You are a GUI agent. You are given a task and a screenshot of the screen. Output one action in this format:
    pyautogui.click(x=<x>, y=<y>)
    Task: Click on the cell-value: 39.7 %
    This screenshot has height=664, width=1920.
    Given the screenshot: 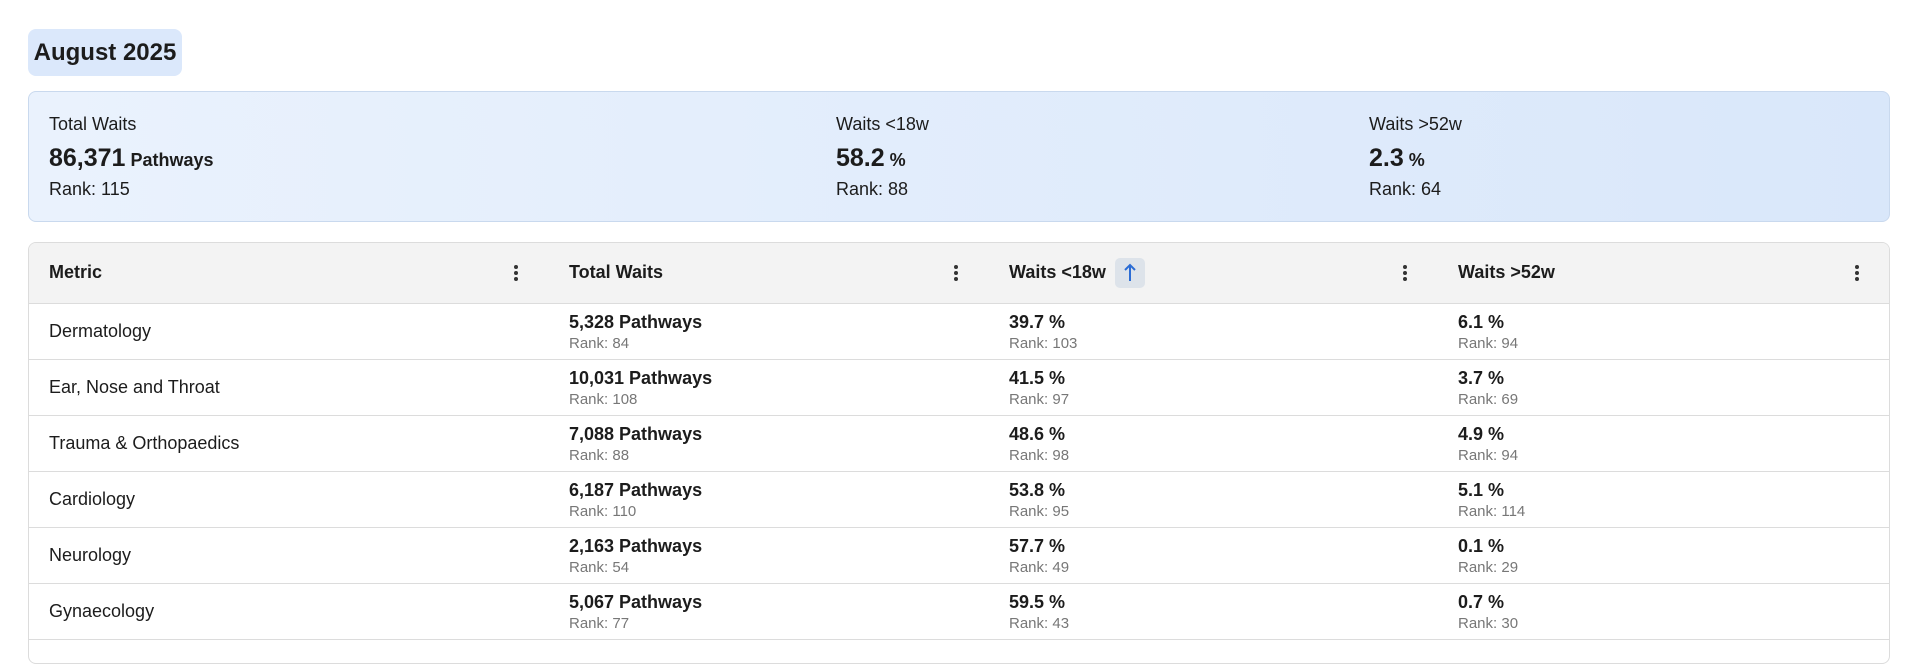 What is the action you would take?
    pyautogui.click(x=1037, y=322)
    